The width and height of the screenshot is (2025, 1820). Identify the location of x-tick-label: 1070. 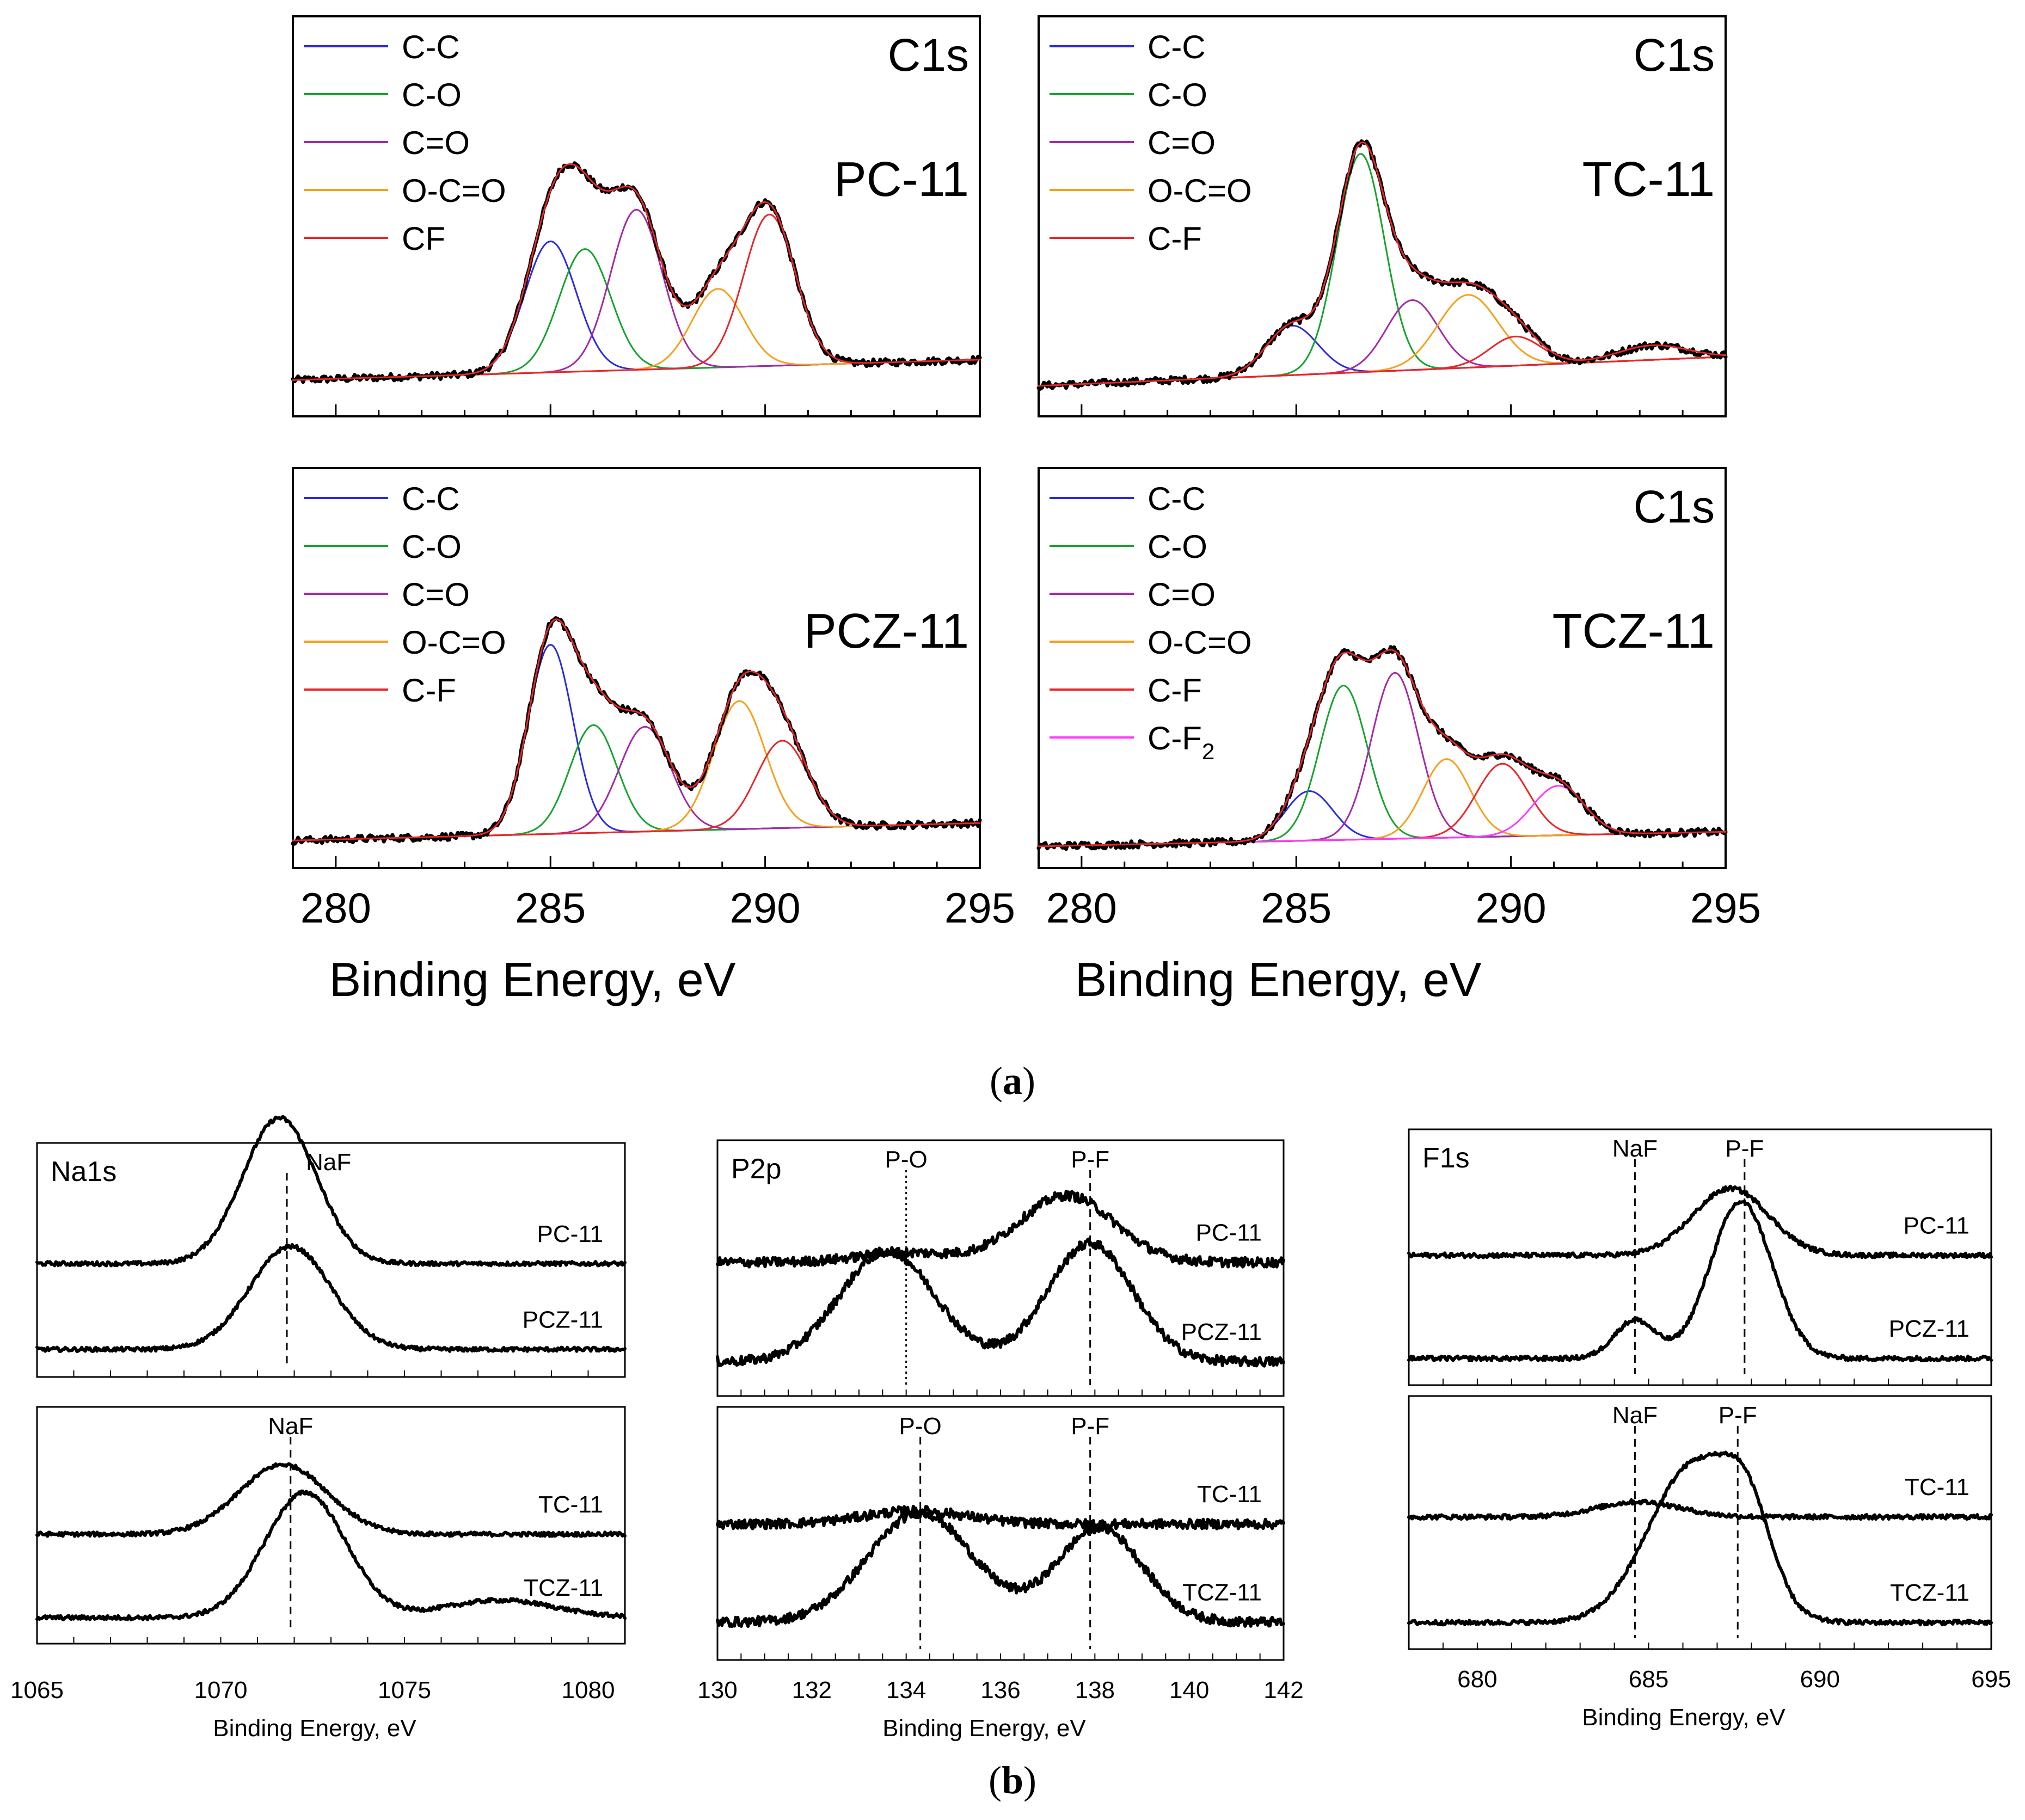
(221, 1691).